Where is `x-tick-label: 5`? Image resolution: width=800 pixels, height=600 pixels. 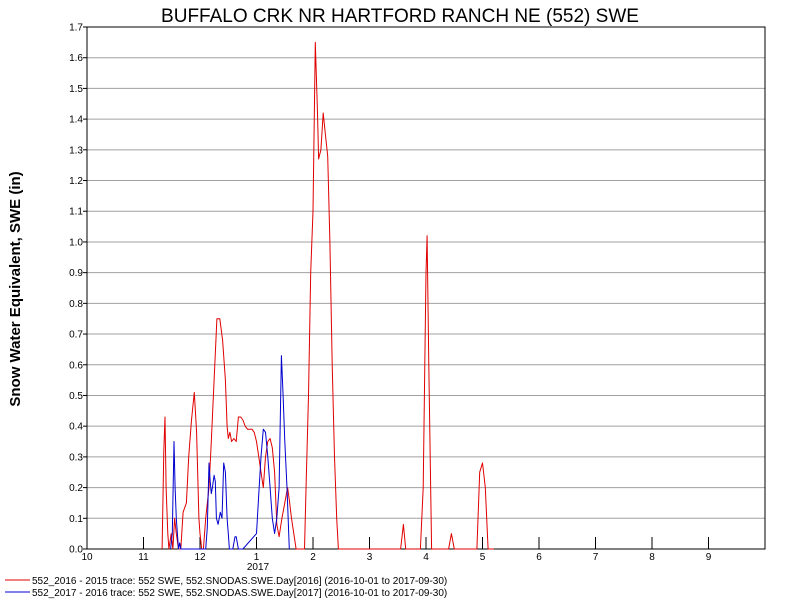
x-tick-label: 5 is located at coordinates (483, 557).